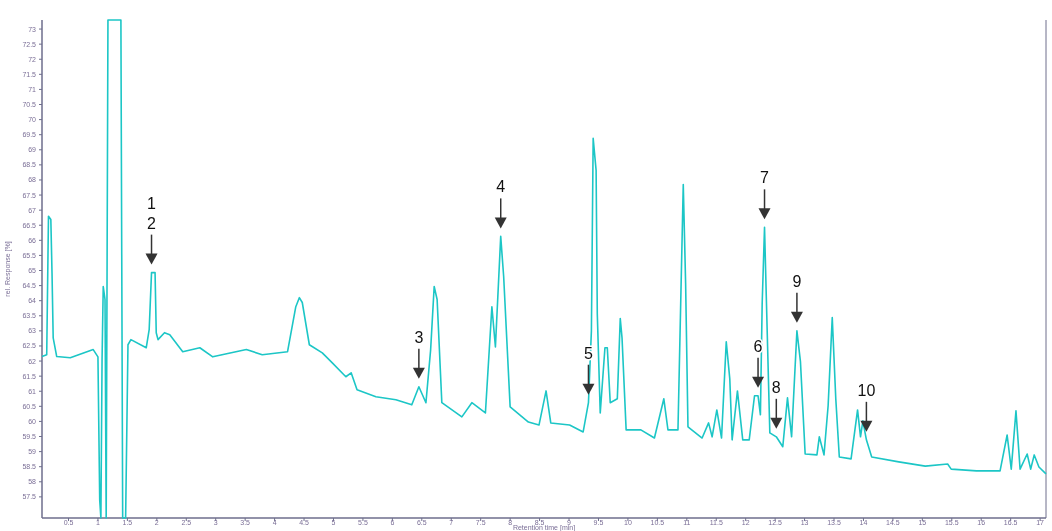 The height and width of the screenshot is (531, 1052). I want to click on annotation: 1 2, so click(152, 213).